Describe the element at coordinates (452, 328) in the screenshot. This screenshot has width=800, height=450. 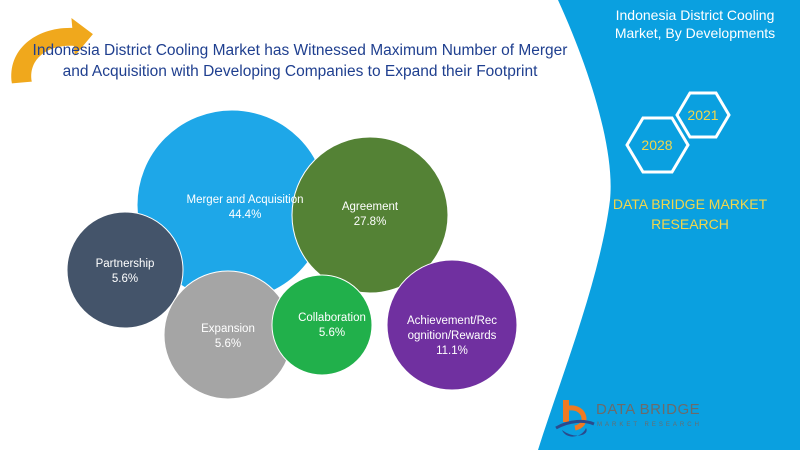
I see `bubble-category: Achievement/Rec ognition/Rewards` at that location.